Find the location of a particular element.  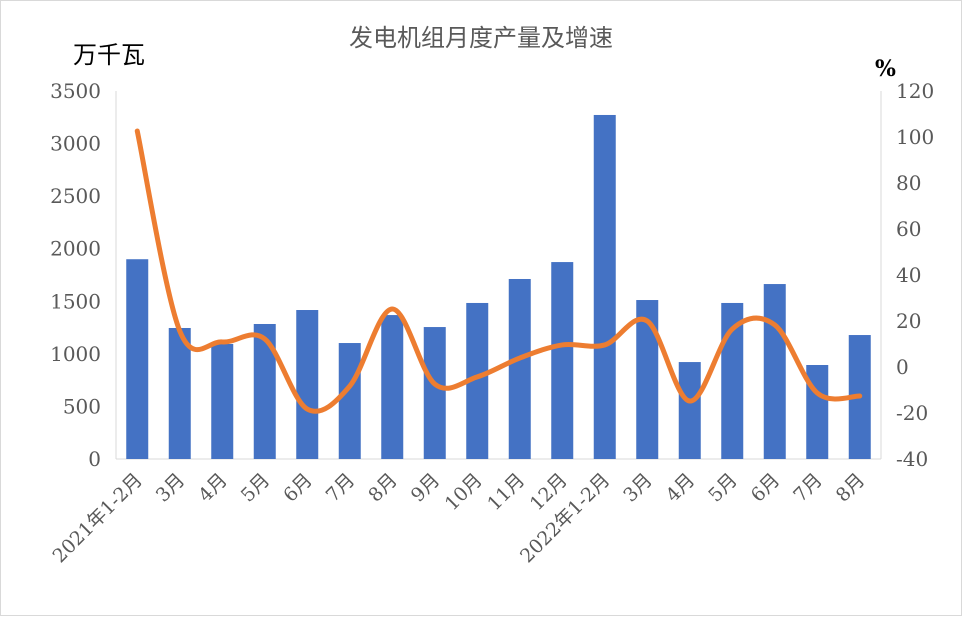

right-tick-label: 0 is located at coordinates (902, 367).